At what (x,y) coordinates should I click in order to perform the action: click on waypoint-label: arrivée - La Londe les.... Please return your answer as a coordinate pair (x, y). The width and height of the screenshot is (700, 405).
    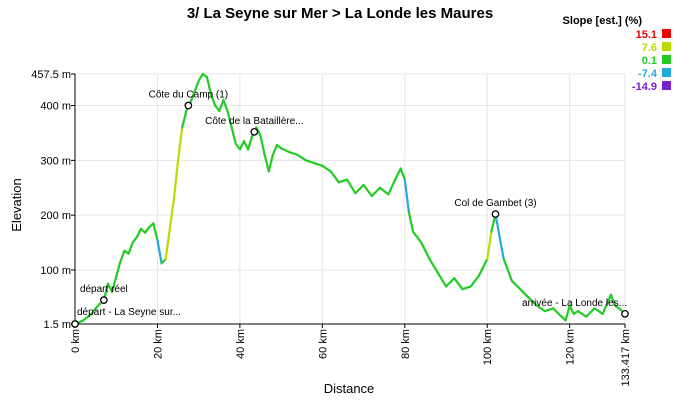
    Looking at the image, I should click on (574, 303).